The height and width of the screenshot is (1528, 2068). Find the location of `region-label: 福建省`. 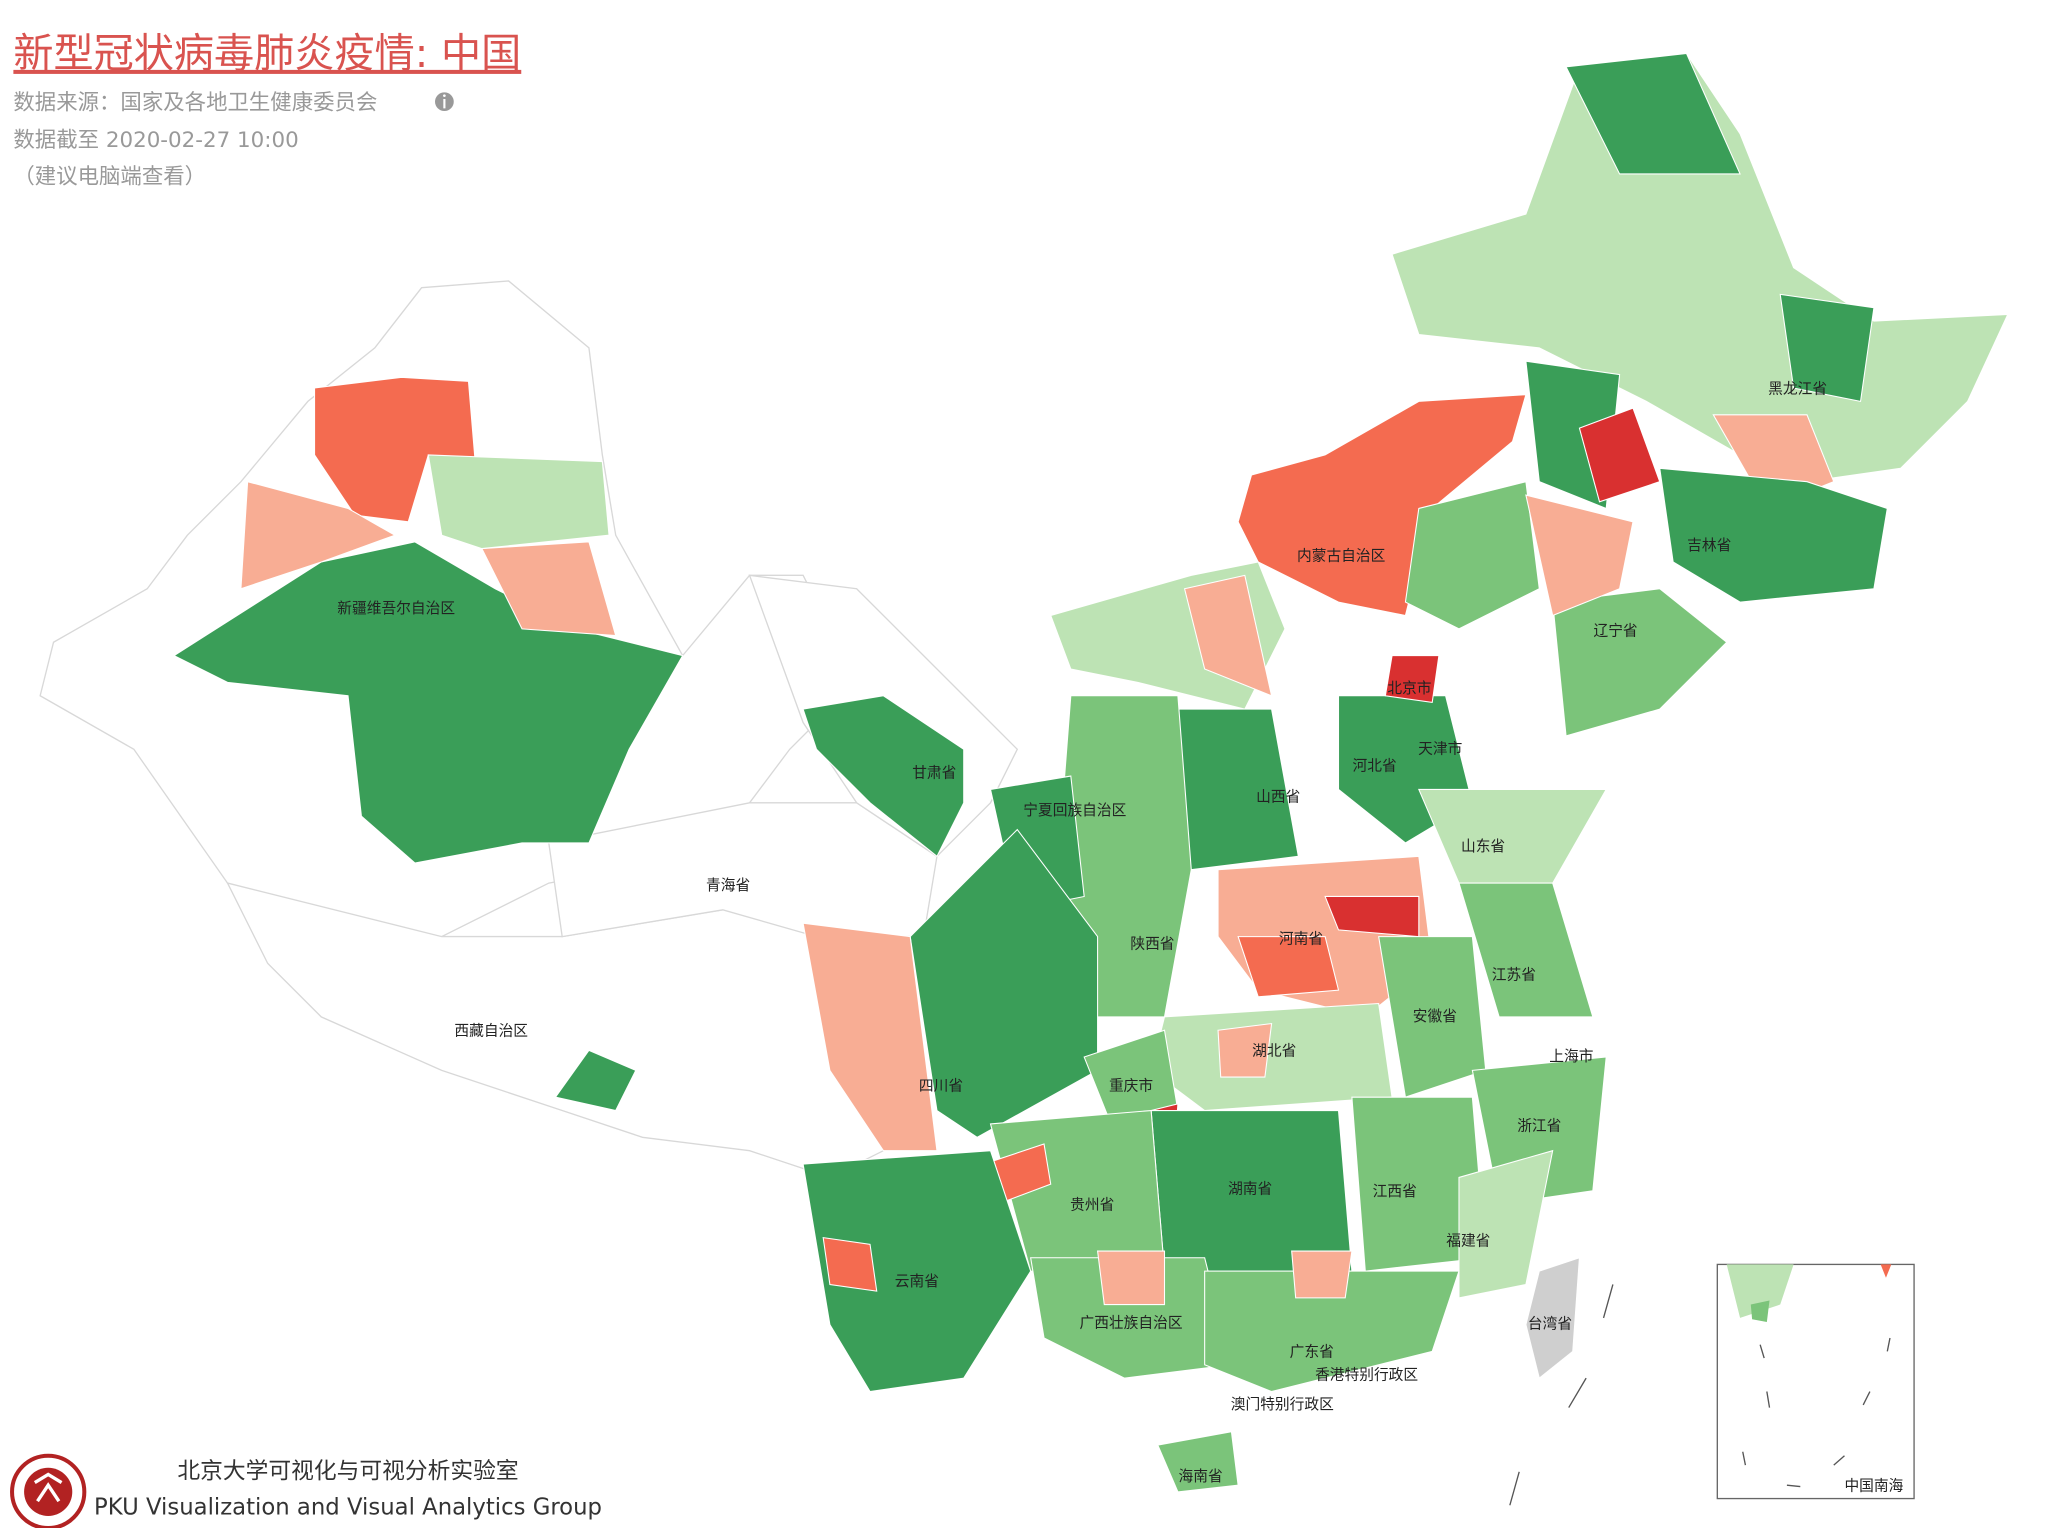

region-label: 福建省 is located at coordinates (1468, 1241).